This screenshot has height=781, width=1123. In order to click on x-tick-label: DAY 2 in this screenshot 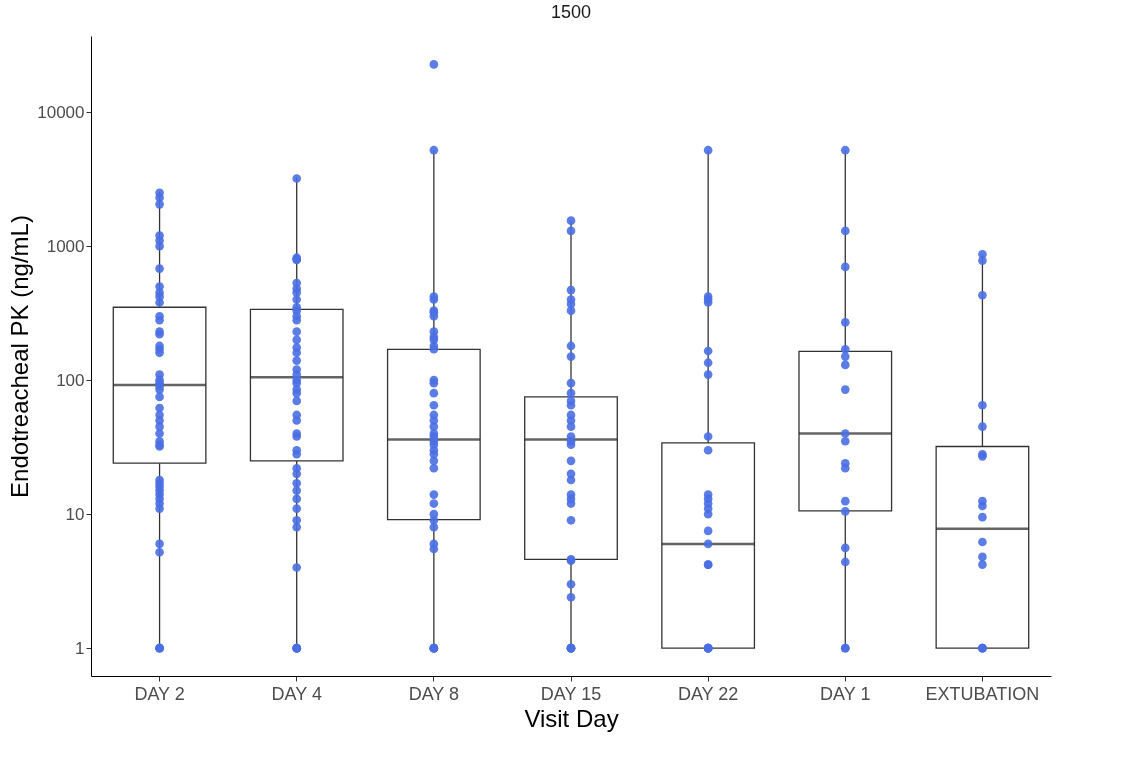, I will do `click(159, 693)`.